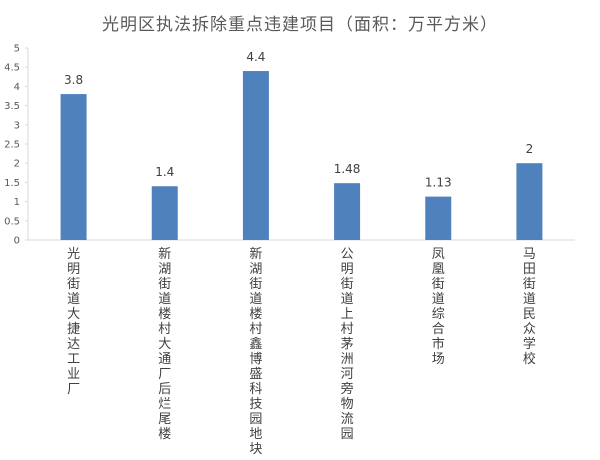  What do you see at coordinates (255, 344) in the screenshot?
I see `category-label-char: 鑫` at bounding box center [255, 344].